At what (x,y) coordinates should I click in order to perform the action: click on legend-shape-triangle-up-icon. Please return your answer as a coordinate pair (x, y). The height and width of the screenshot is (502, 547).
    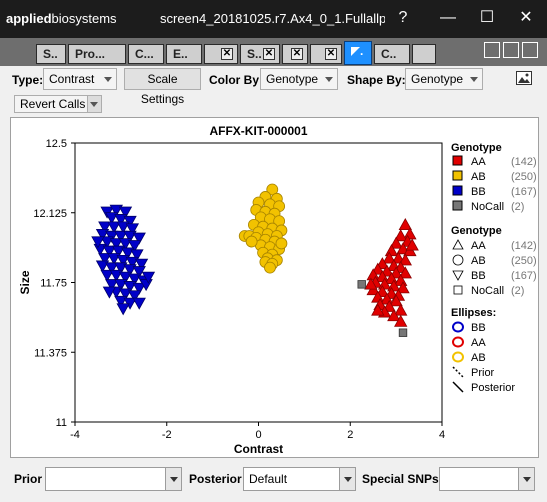
    Looking at the image, I should click on (458, 244).